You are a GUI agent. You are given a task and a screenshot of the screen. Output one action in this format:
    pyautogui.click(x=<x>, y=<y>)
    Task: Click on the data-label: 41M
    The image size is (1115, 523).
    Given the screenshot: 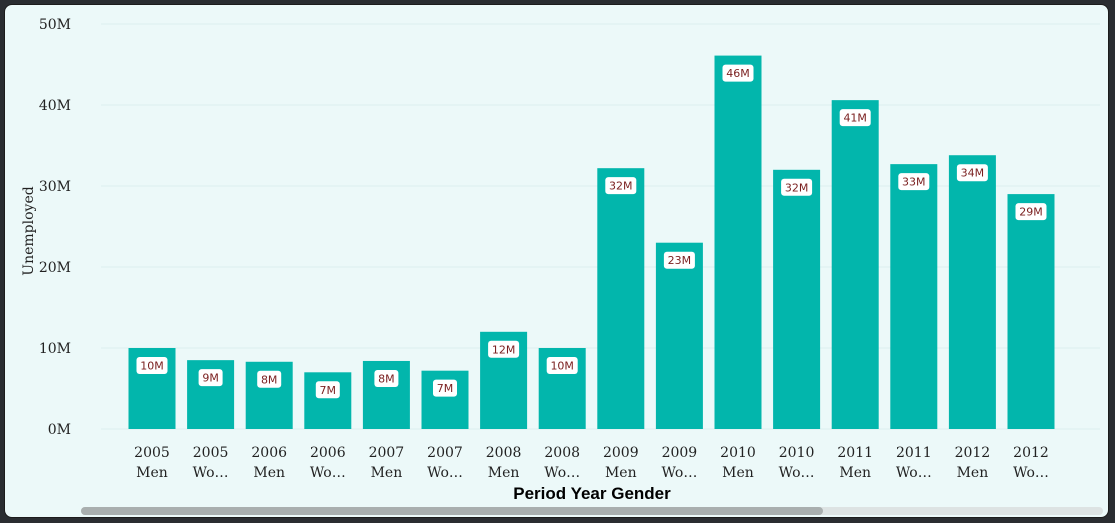 What is the action you would take?
    pyautogui.click(x=855, y=118)
    